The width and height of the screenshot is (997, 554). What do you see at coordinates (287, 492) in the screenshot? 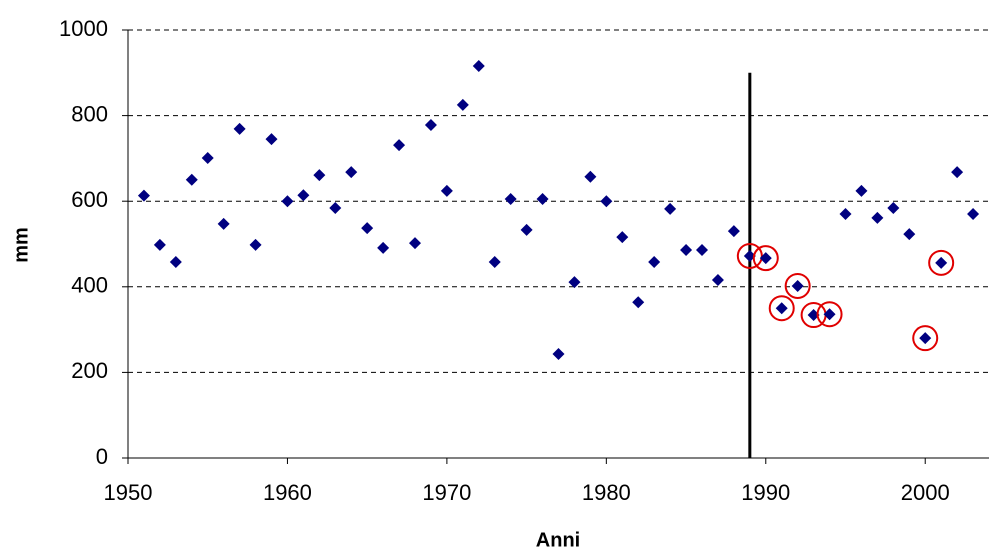
I see `x-tick-label: 1960` at bounding box center [287, 492].